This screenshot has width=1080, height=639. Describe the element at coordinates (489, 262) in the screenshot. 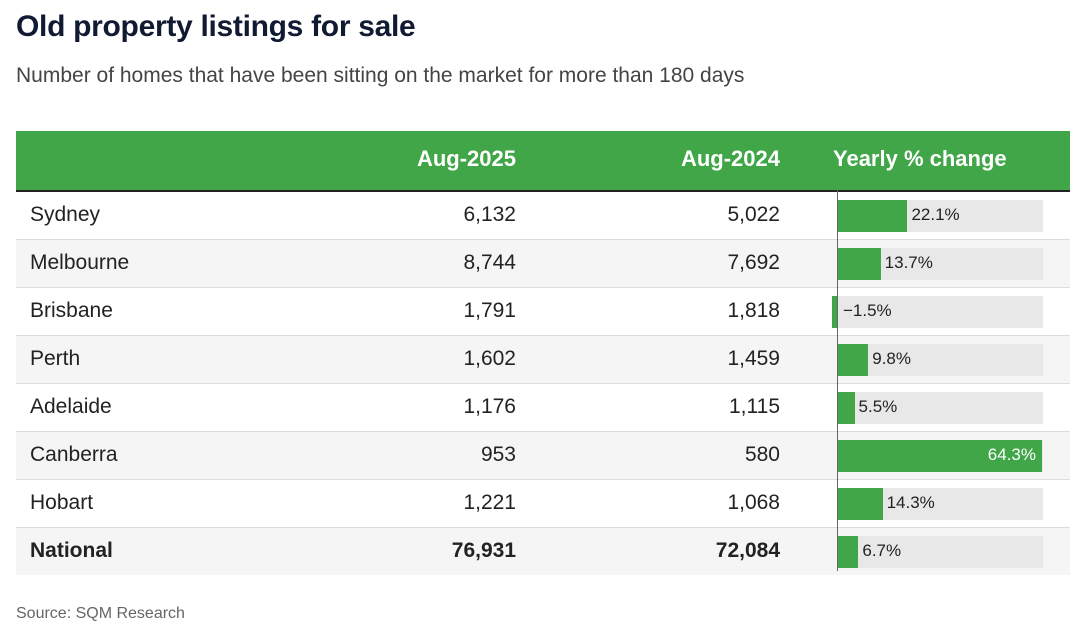

I see `value-aug-2025: 8,744` at that location.